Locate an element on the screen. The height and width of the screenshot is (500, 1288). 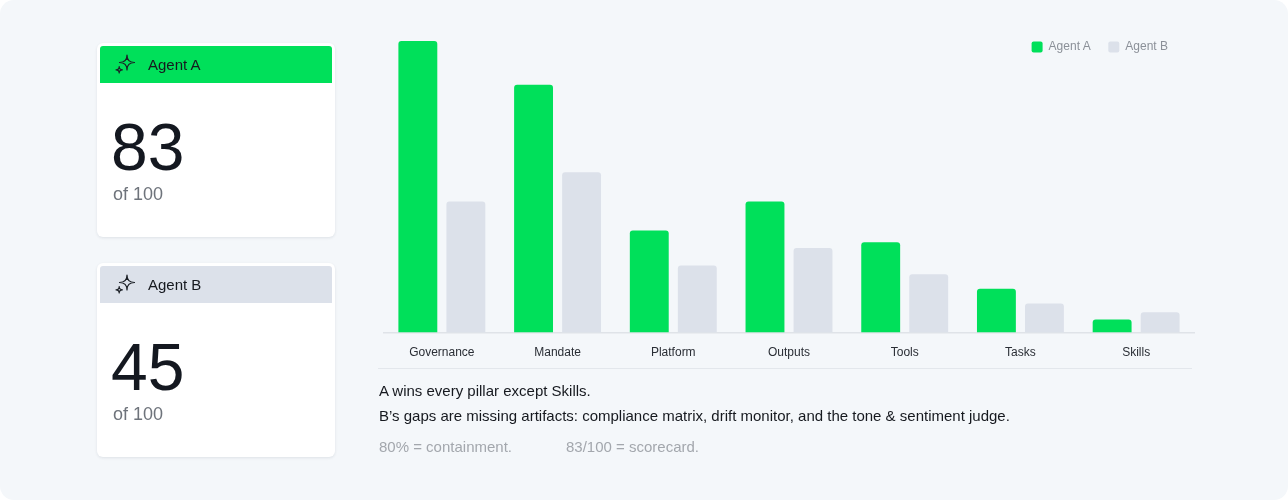
text: Agent B is located at coordinates (175, 285).